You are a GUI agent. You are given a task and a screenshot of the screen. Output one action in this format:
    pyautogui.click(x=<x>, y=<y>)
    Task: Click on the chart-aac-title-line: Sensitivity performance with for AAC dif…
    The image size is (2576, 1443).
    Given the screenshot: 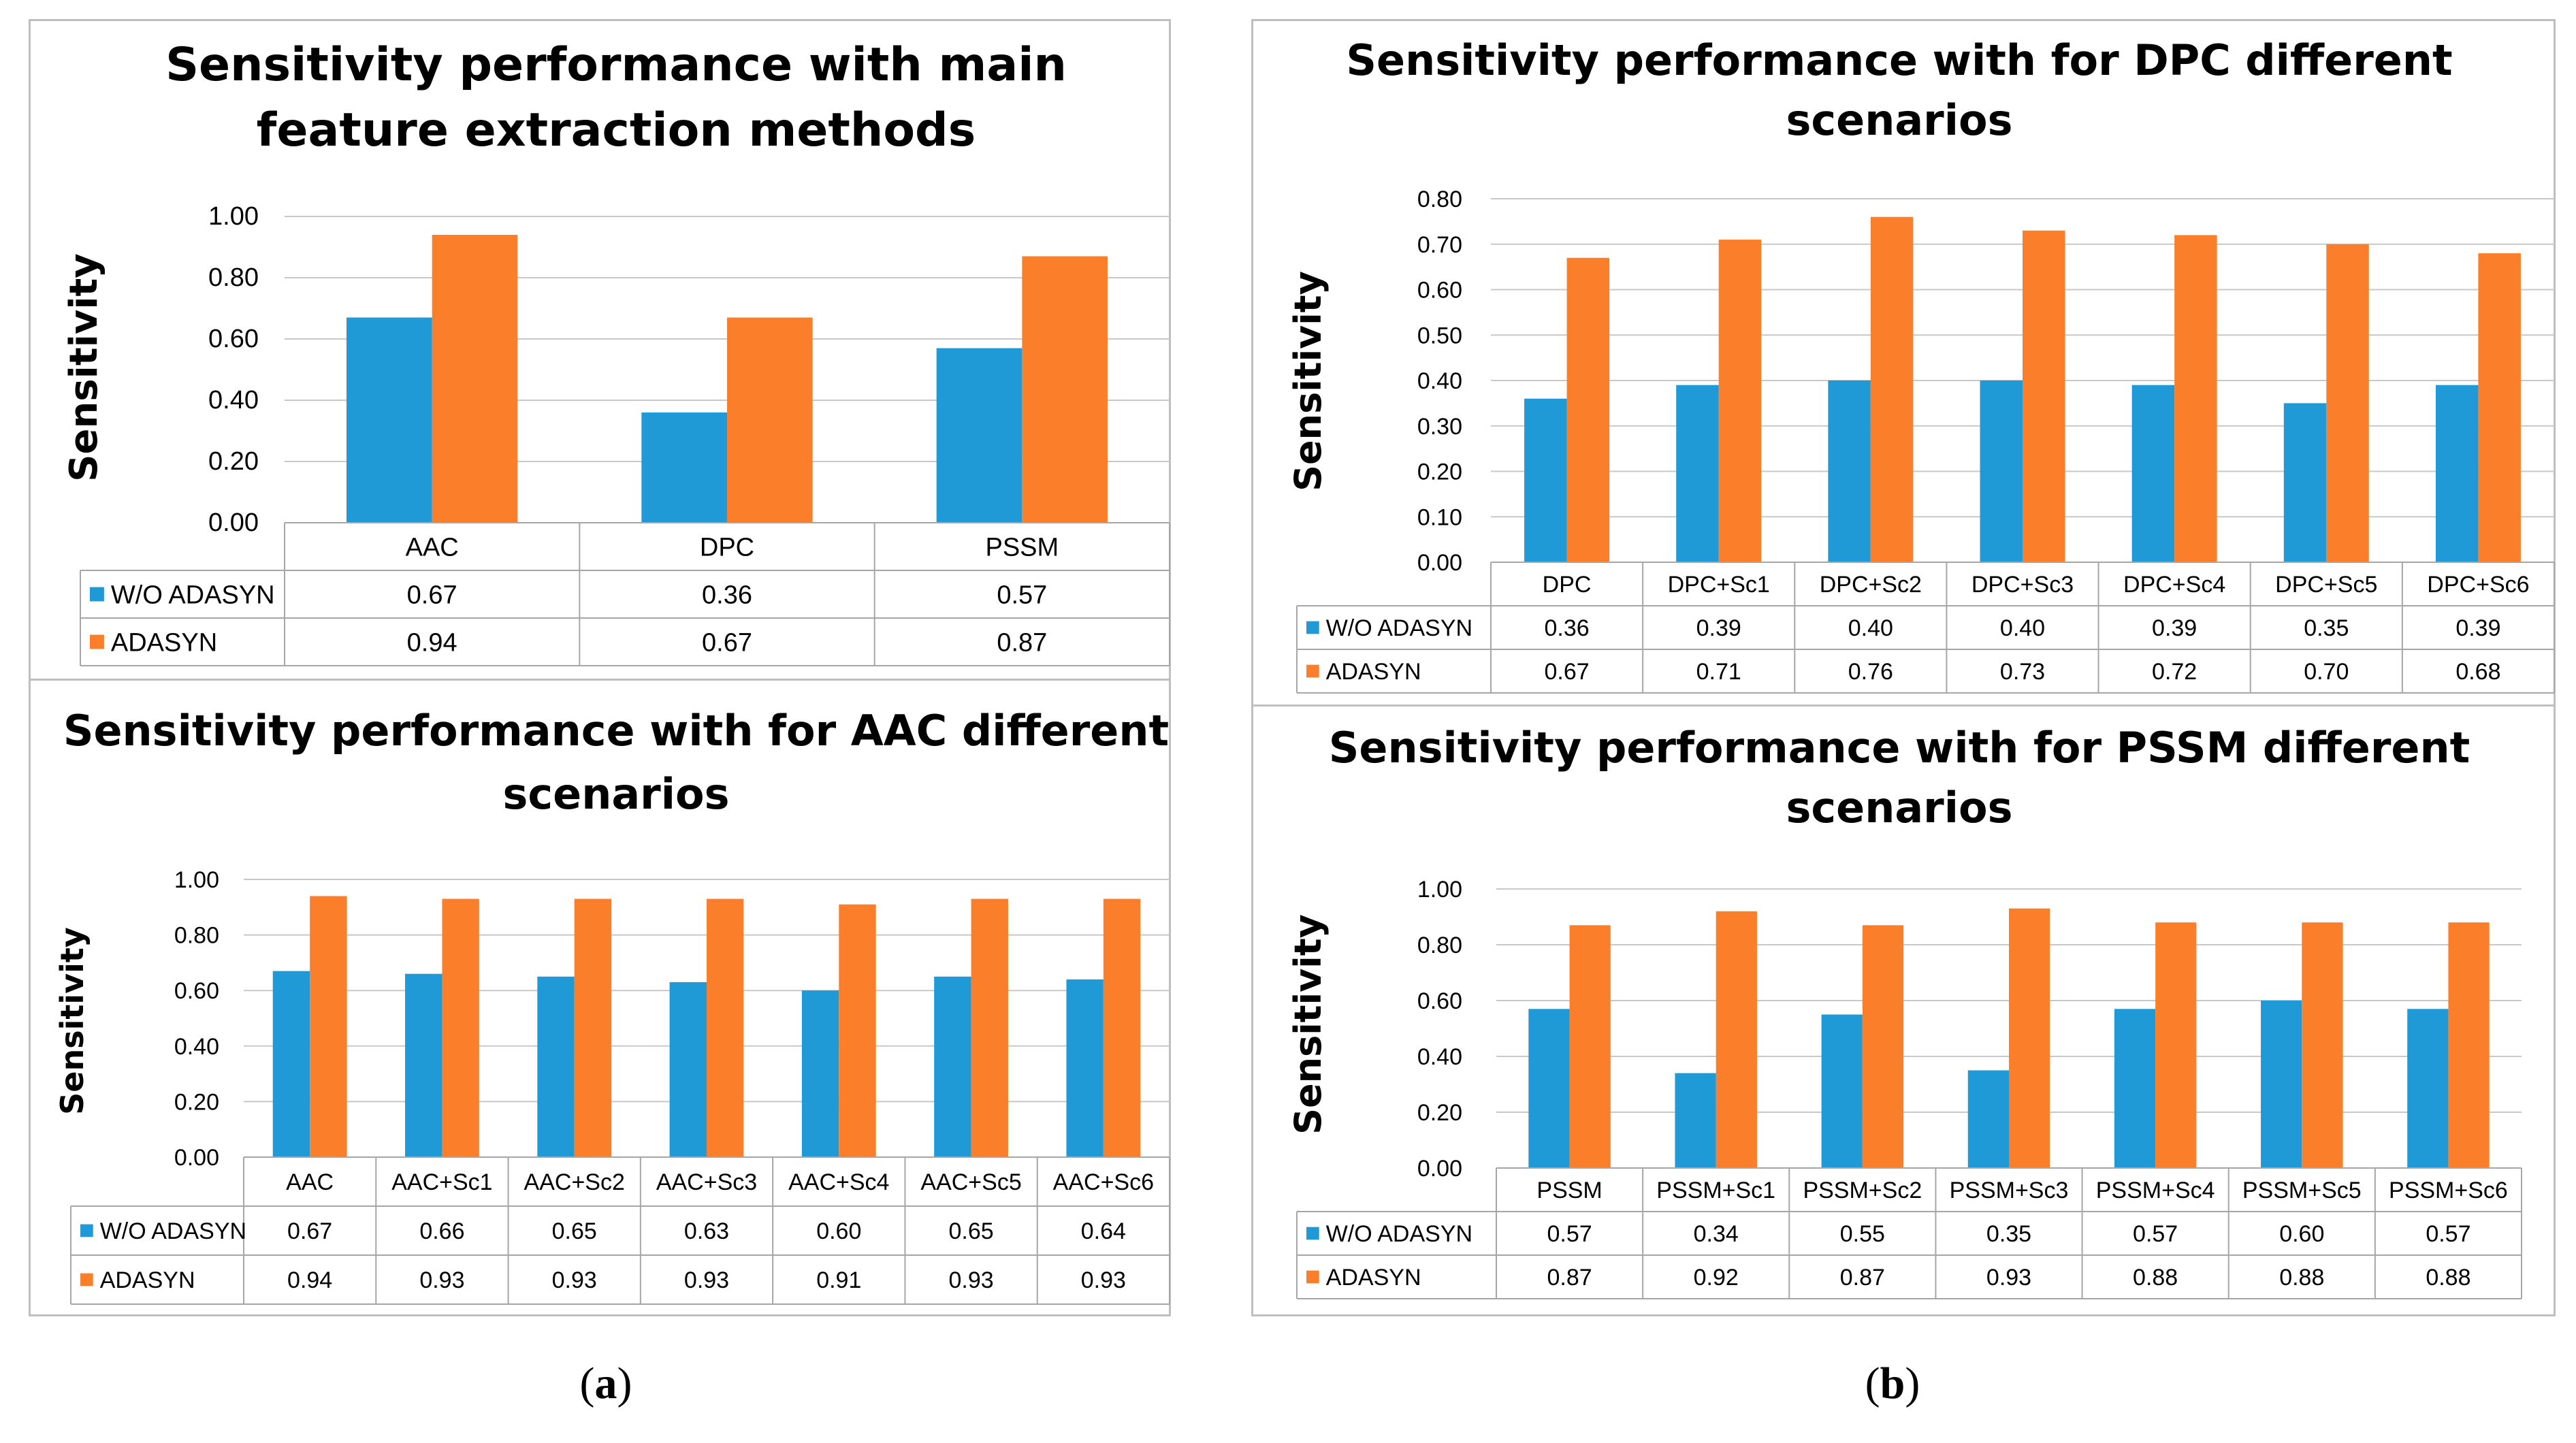 What is the action you would take?
    pyautogui.click(x=616, y=731)
    